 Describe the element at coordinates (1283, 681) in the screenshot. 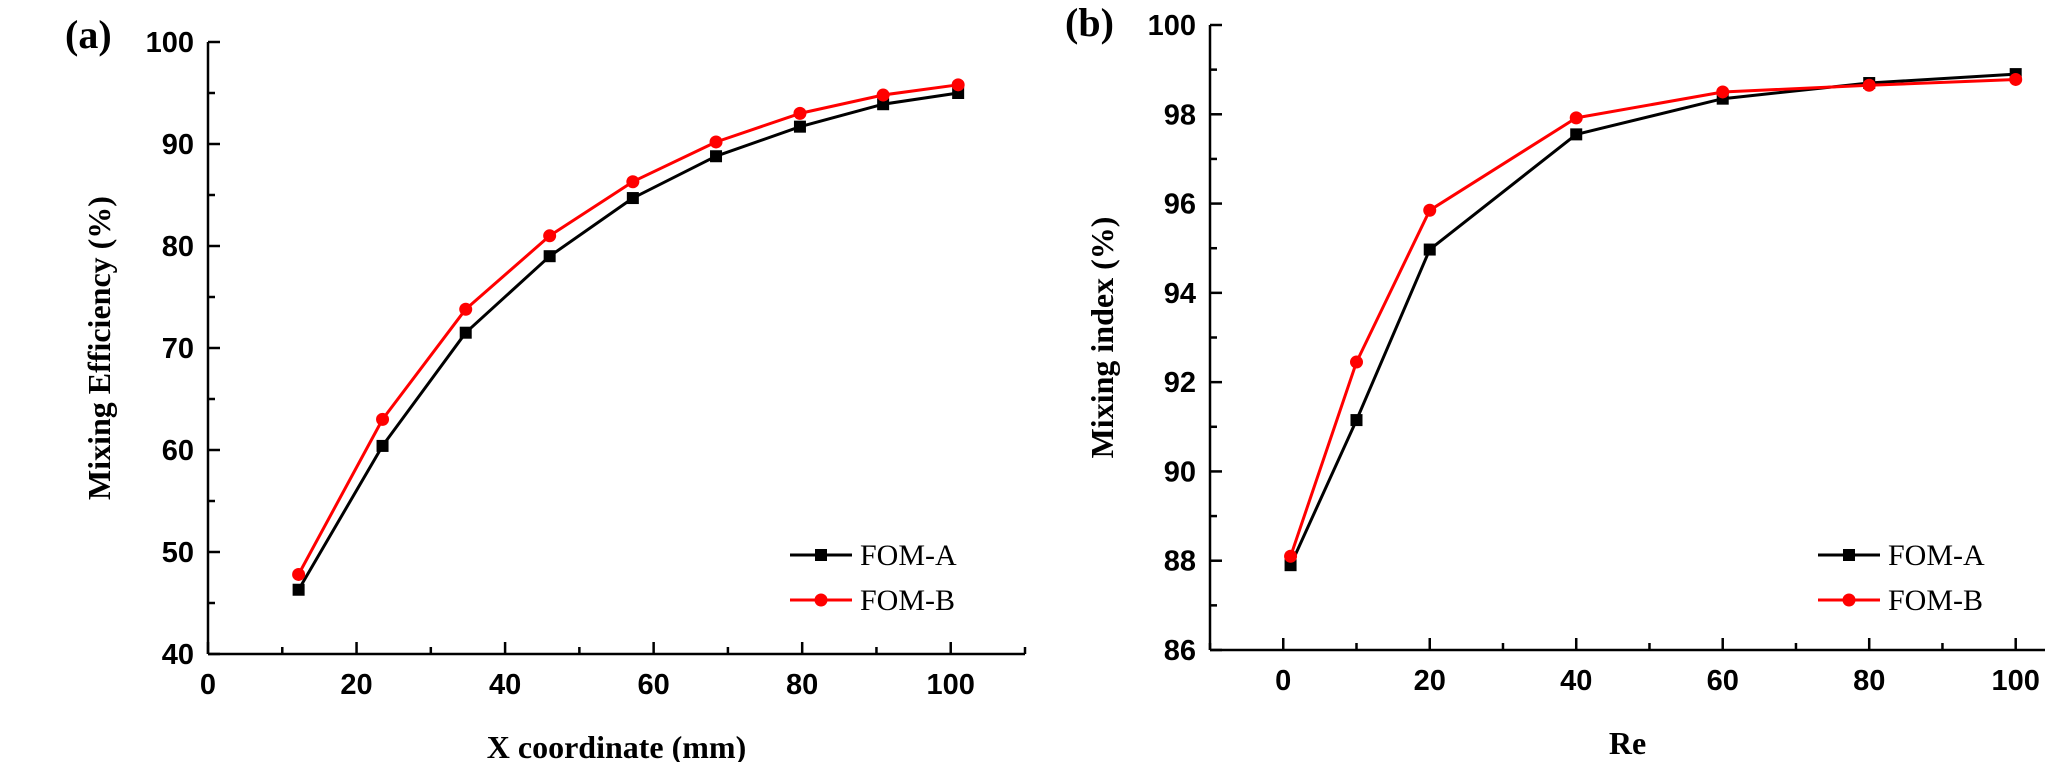

I see `x-tick-label-b: 0` at that location.